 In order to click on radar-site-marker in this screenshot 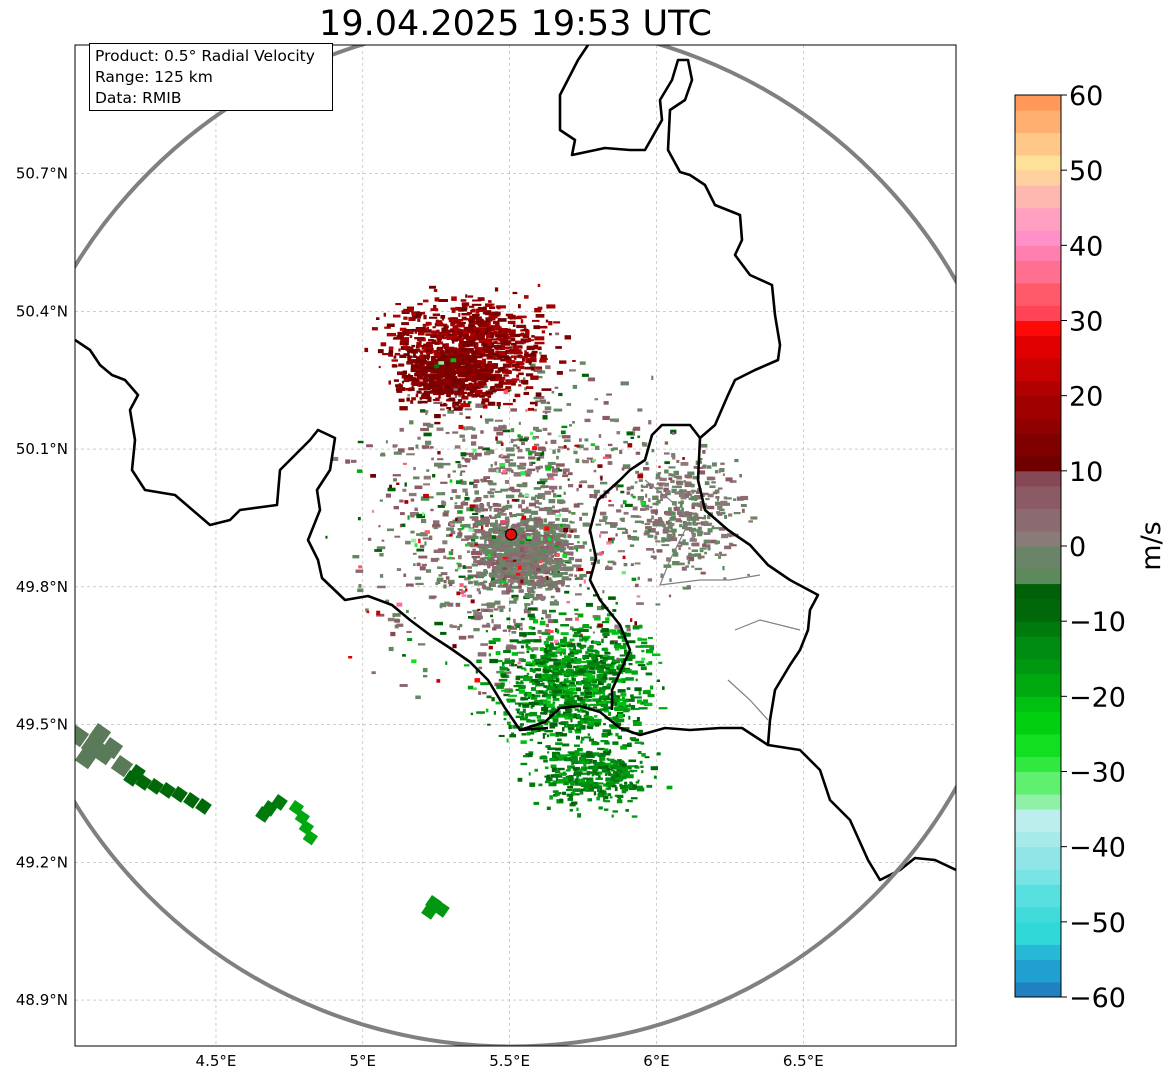, I will do `click(511, 534)`.